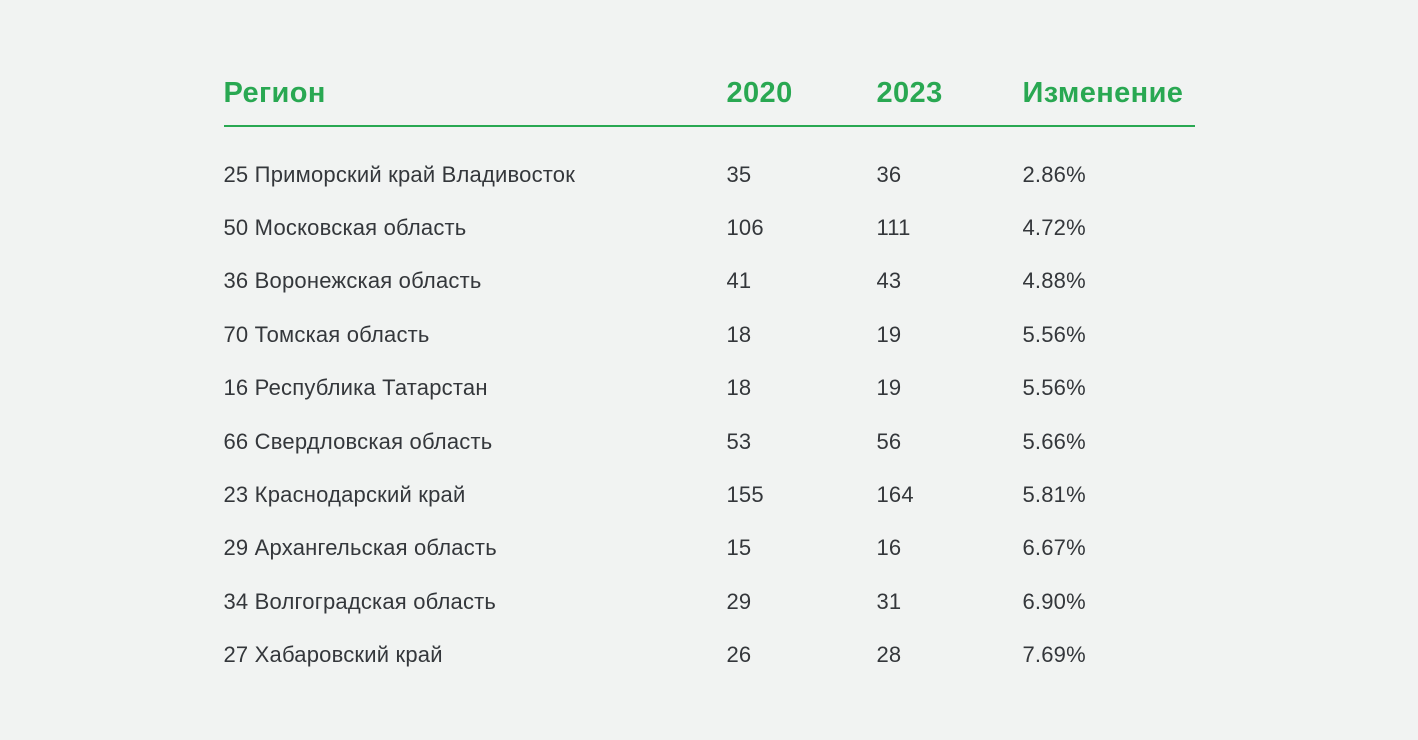 This screenshot has width=1418, height=740. I want to click on region-cell: 23 Краснодарский край, so click(344, 495).